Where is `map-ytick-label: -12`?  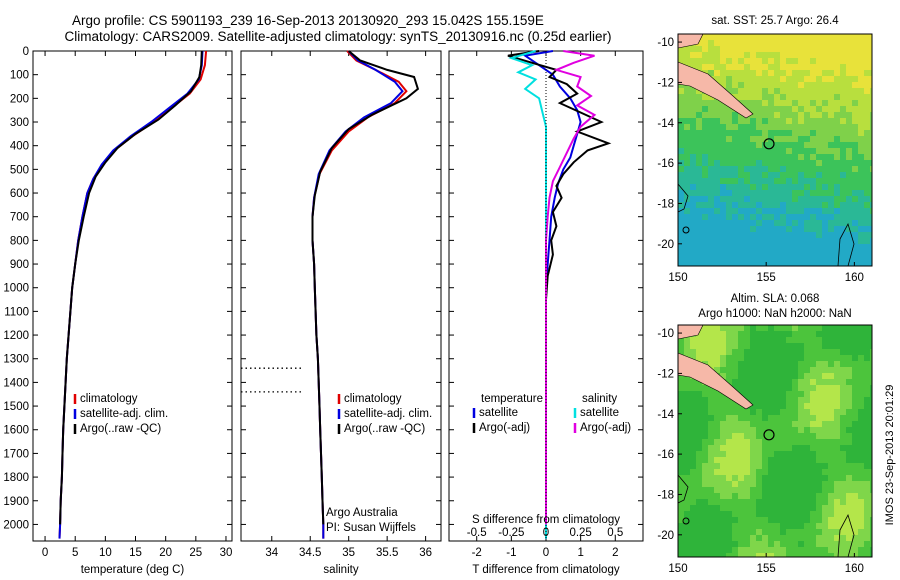
map-ytick-label: -12 is located at coordinates (665, 83).